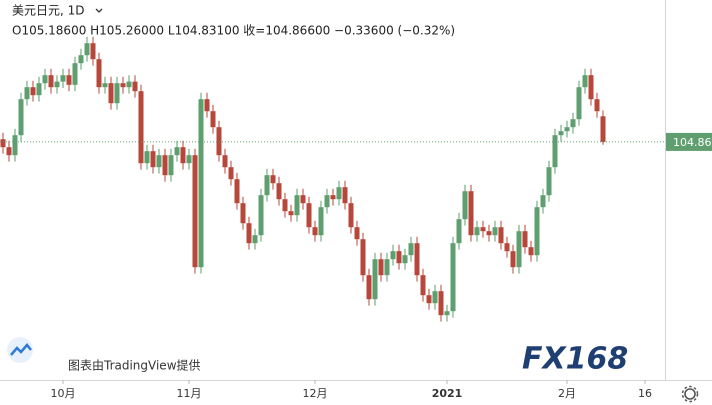  What do you see at coordinates (692, 142) in the screenshot?
I see `last-price-label: 104.866` at bounding box center [692, 142].